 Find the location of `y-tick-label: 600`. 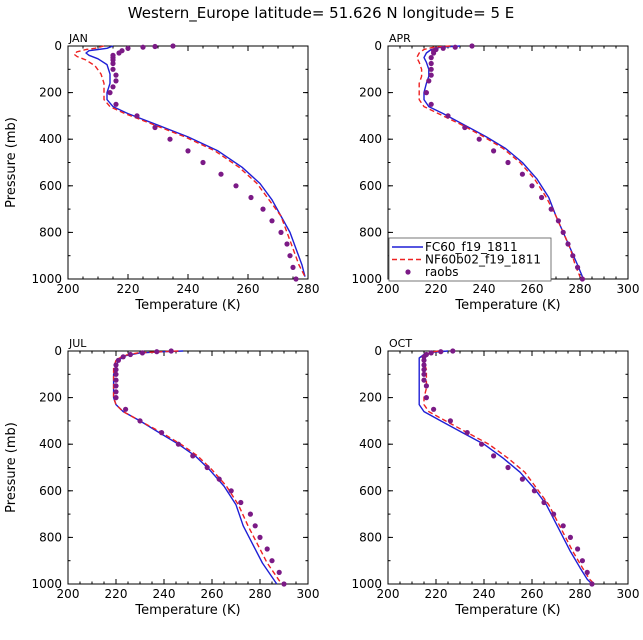

y-tick-label: 600 is located at coordinates (50, 186).